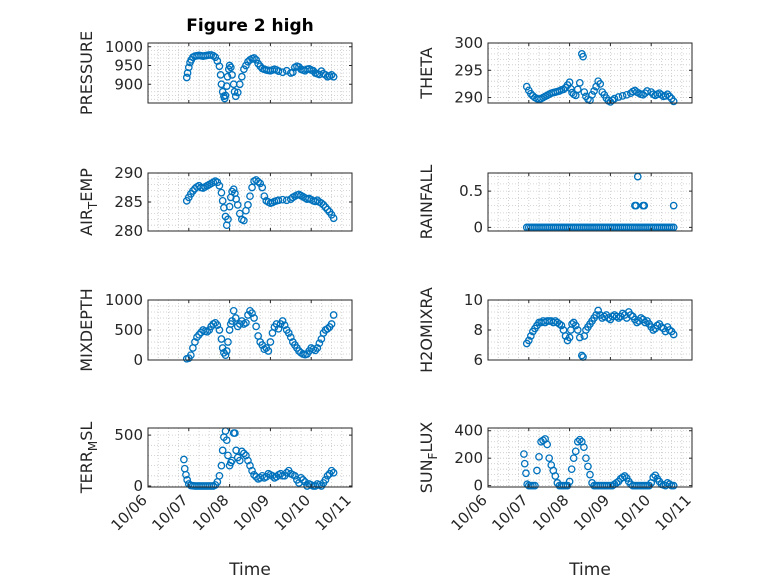 The height and width of the screenshot is (583, 778). I want to click on y-tick-label: 1000, so click(124, 47).